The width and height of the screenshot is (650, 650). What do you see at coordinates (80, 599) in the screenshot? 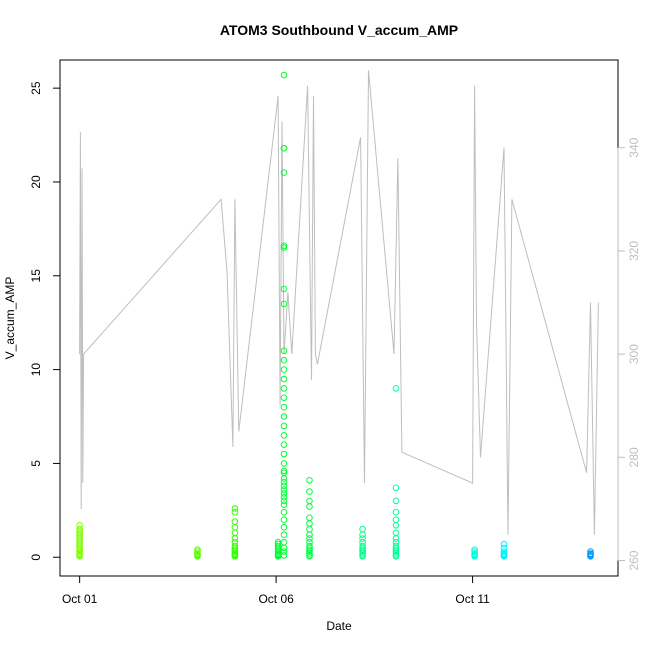
I see `x-tick-label: Oct 01` at bounding box center [80, 599].